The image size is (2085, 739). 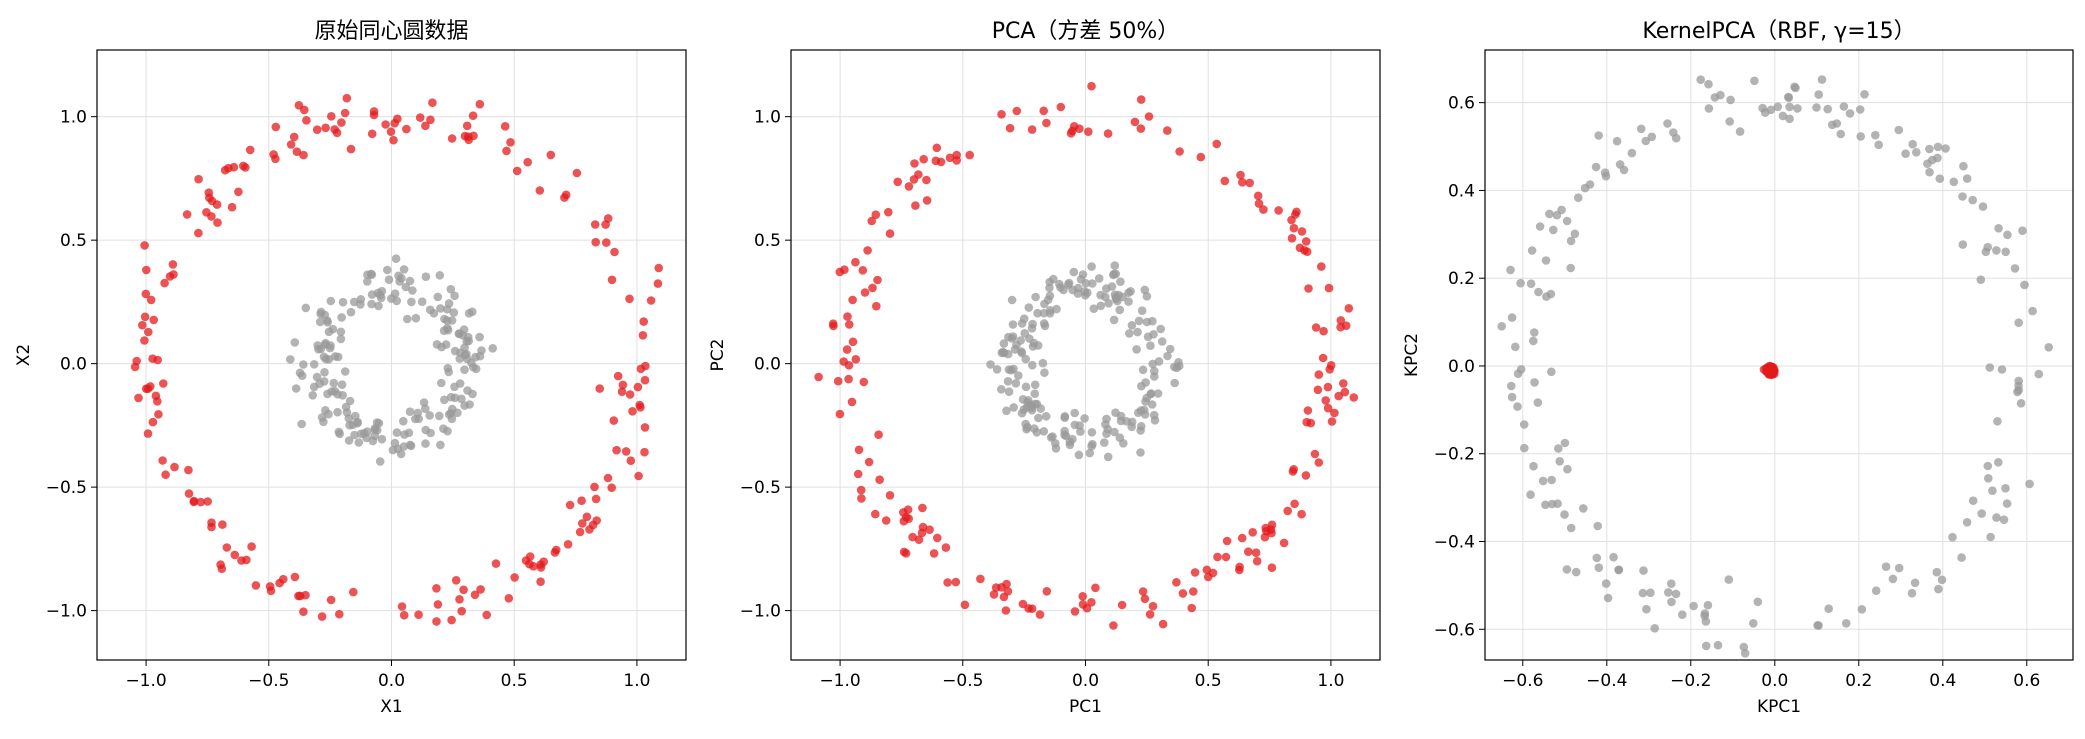 I want to click on y-axis-label: KPC2, so click(x=1412, y=355).